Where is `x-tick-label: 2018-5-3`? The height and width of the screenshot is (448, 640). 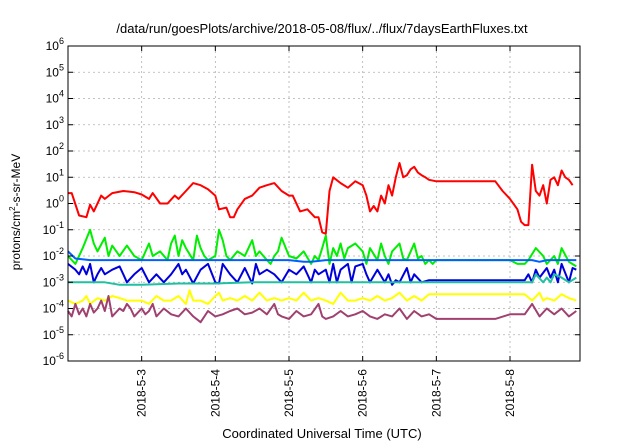 x-tick-label: 2018-5-3 is located at coordinates (142, 393).